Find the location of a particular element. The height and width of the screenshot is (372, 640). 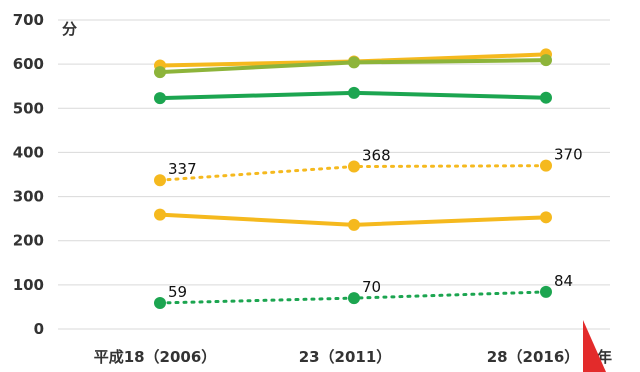

data-label-series-3-0: 337 is located at coordinates (182, 169).